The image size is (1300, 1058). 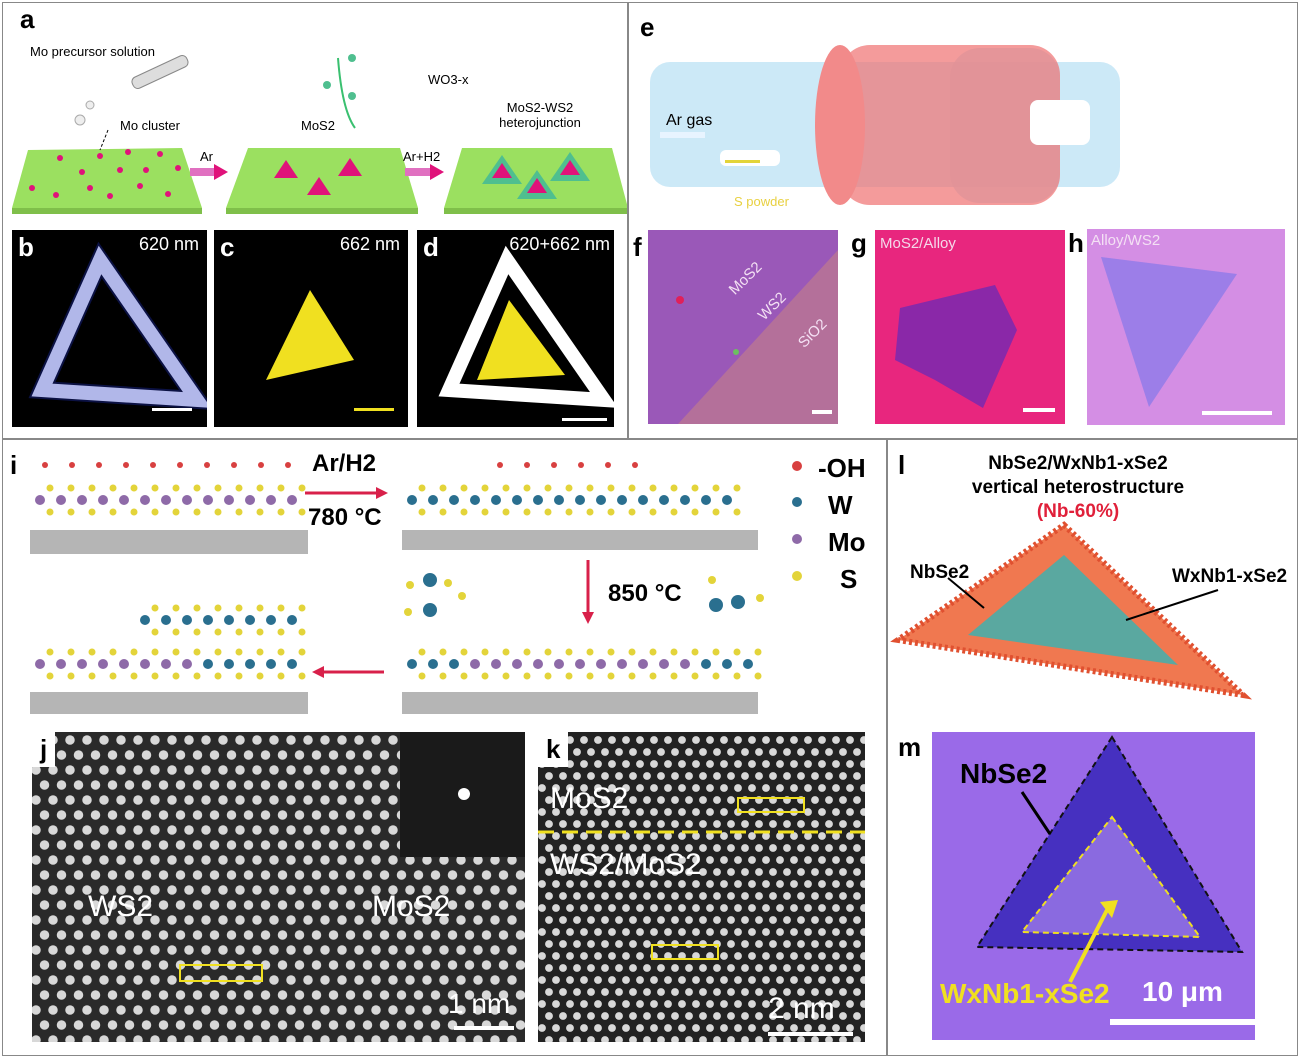 What do you see at coordinates (1172, 605) in the screenshot?
I see `pointer-arrow` at bounding box center [1172, 605].